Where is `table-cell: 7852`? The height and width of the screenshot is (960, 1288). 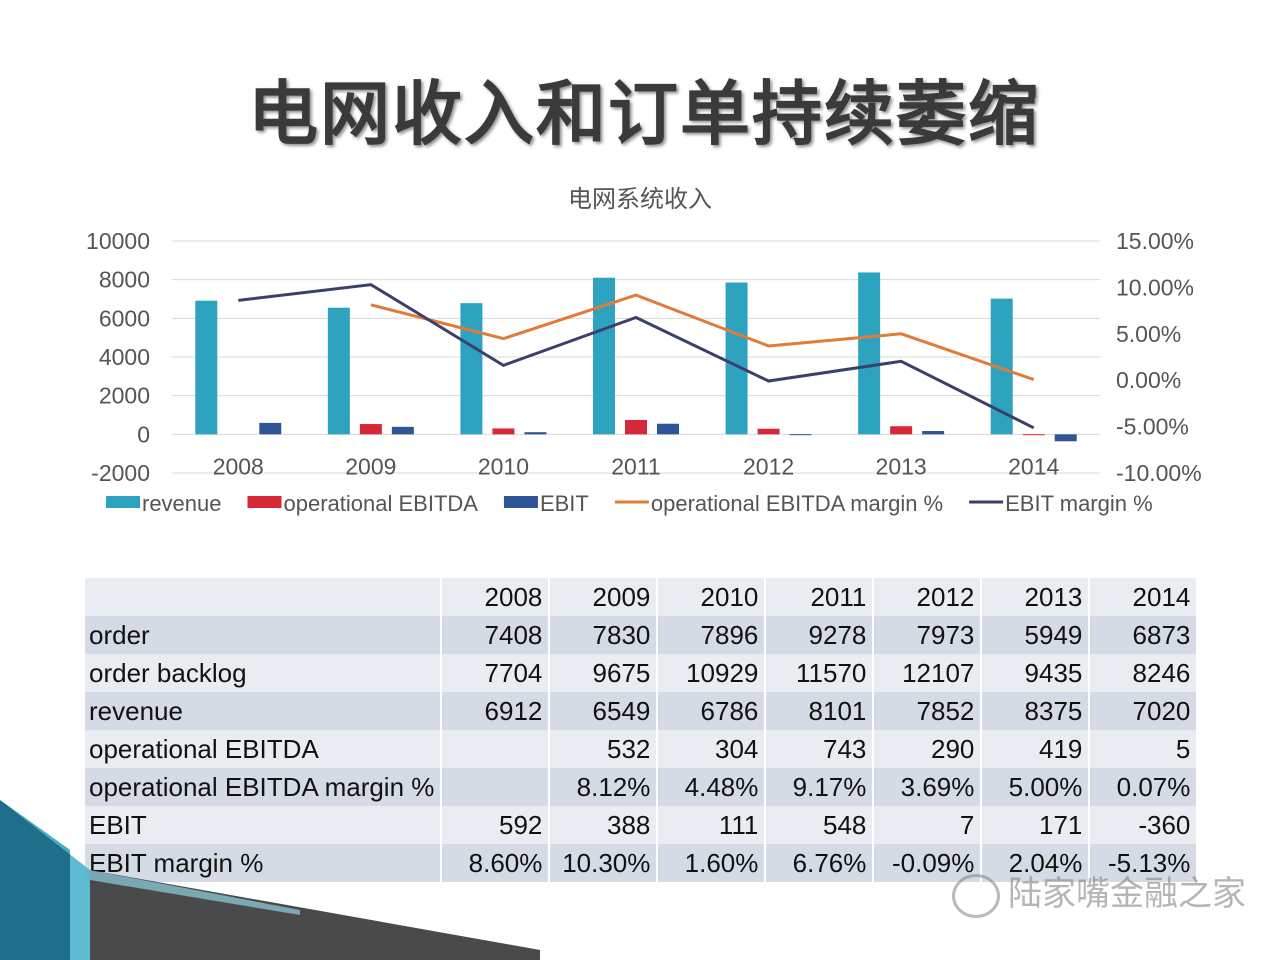
table-cell: 7852 is located at coordinates (927, 711).